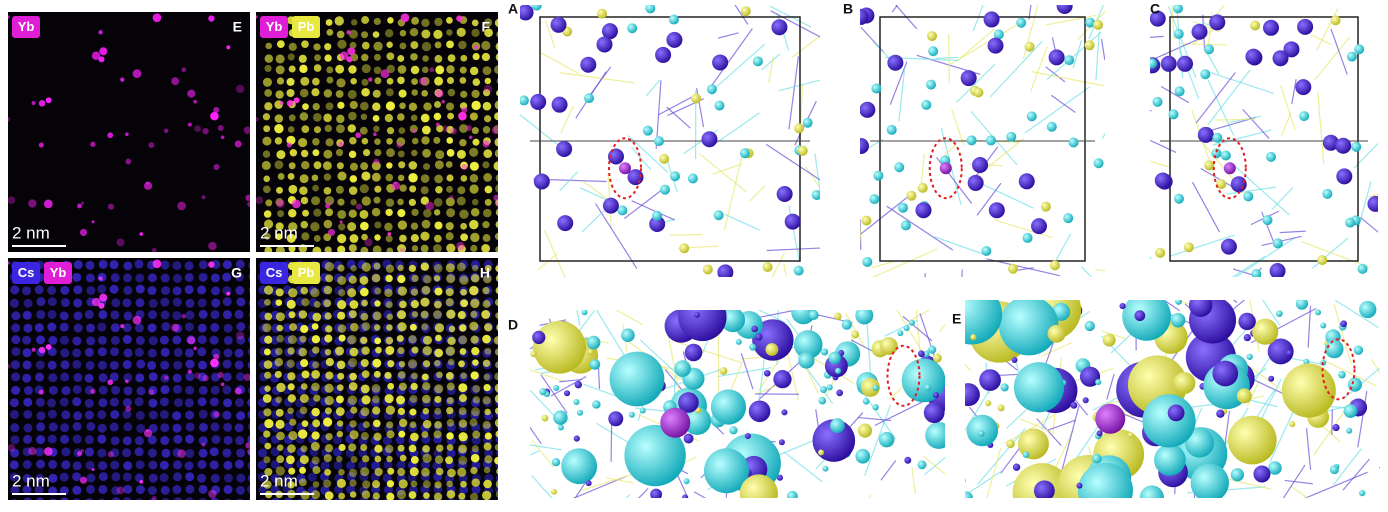 The width and height of the screenshot is (1388, 512). Describe the element at coordinates (31, 232) in the screenshot. I see `scale-bar-label: 2 nm` at that location.